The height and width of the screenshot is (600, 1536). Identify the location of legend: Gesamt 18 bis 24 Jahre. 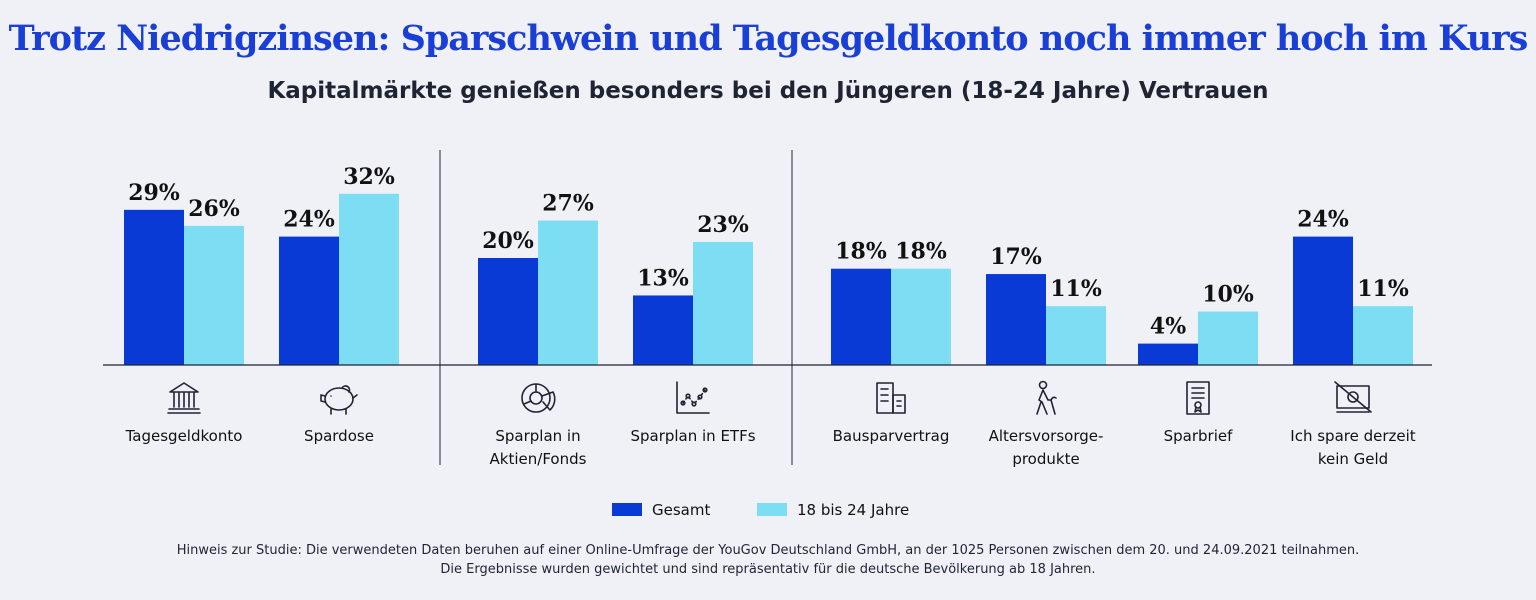
(760, 510).